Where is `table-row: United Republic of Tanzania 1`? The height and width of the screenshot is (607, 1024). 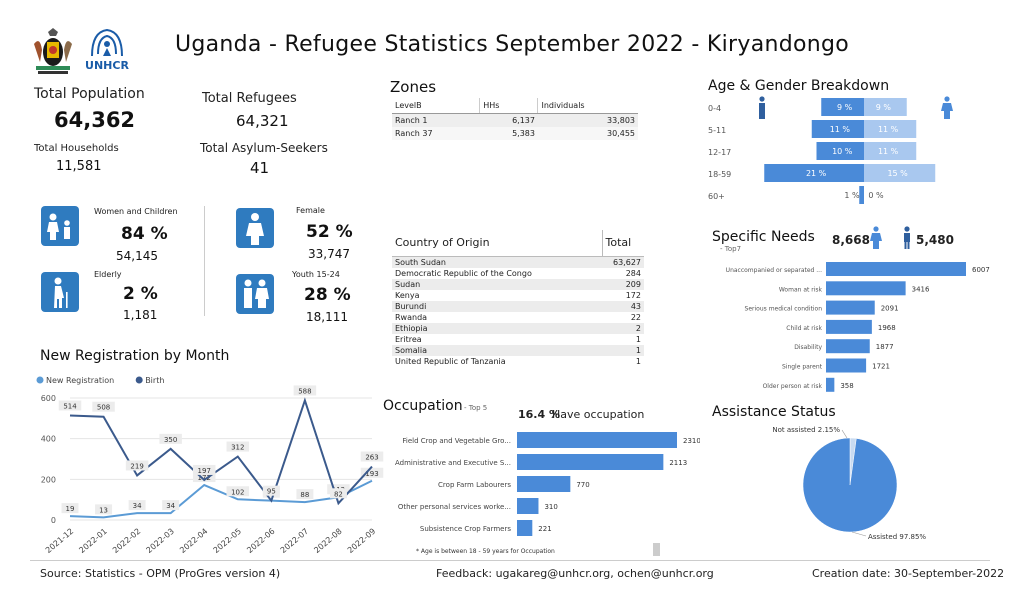
table-row: United Republic of Tanzania 1 is located at coordinates (518, 361).